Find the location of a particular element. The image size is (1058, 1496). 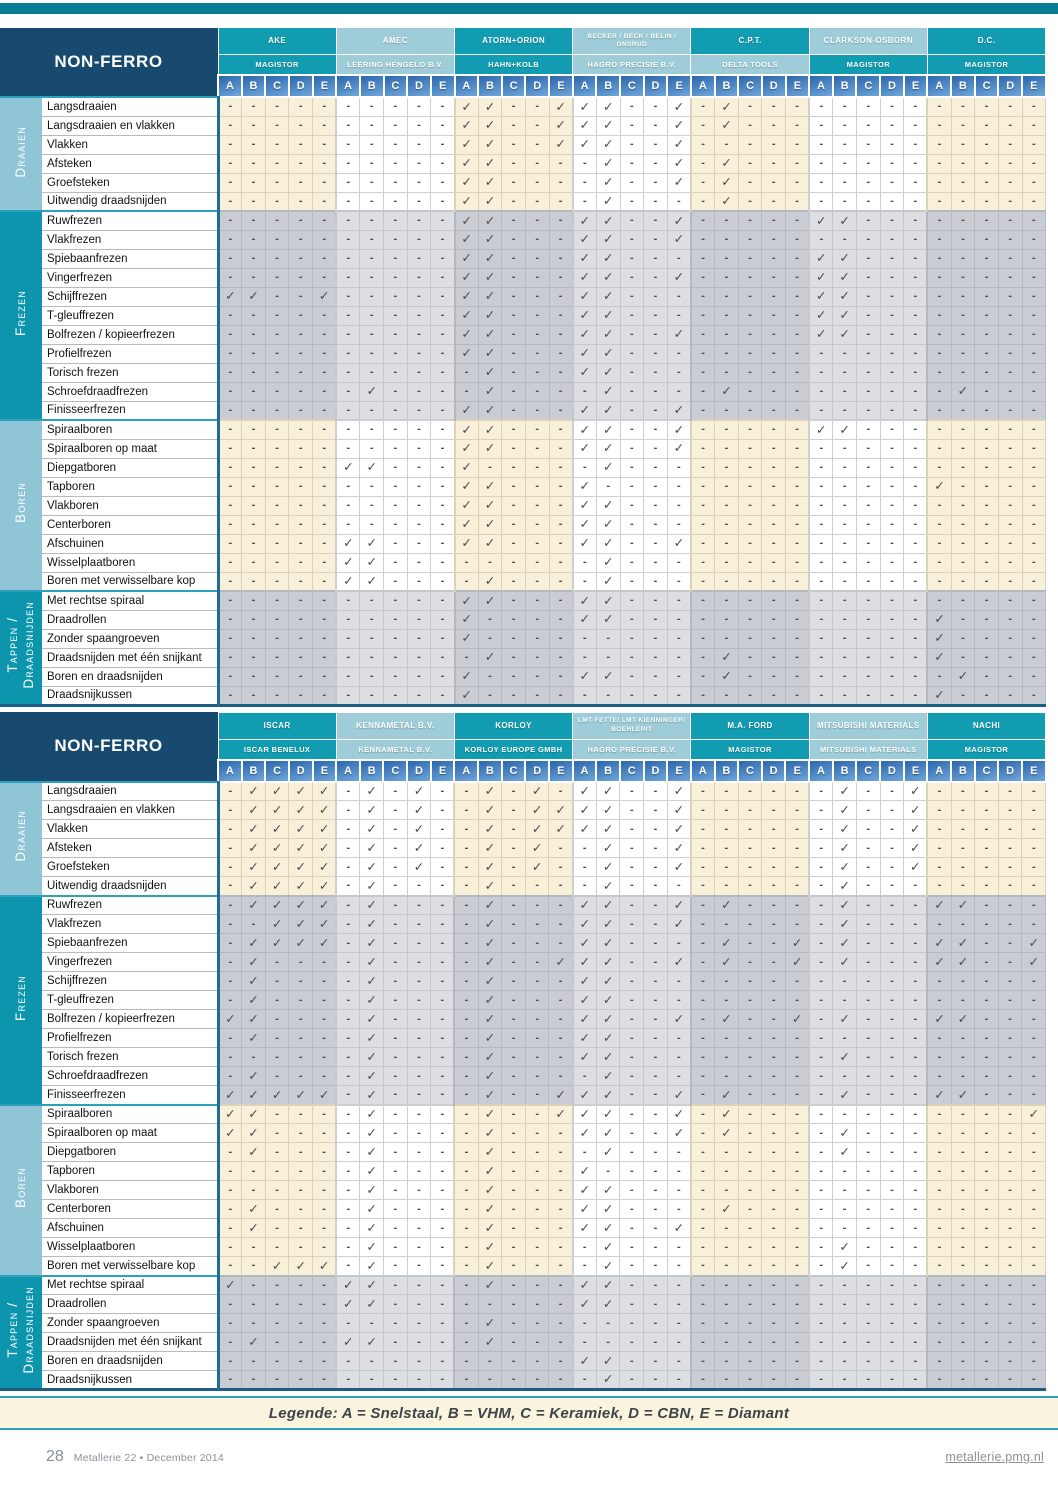

distributor-header: HAHN+KOLB is located at coordinates (513, 65).